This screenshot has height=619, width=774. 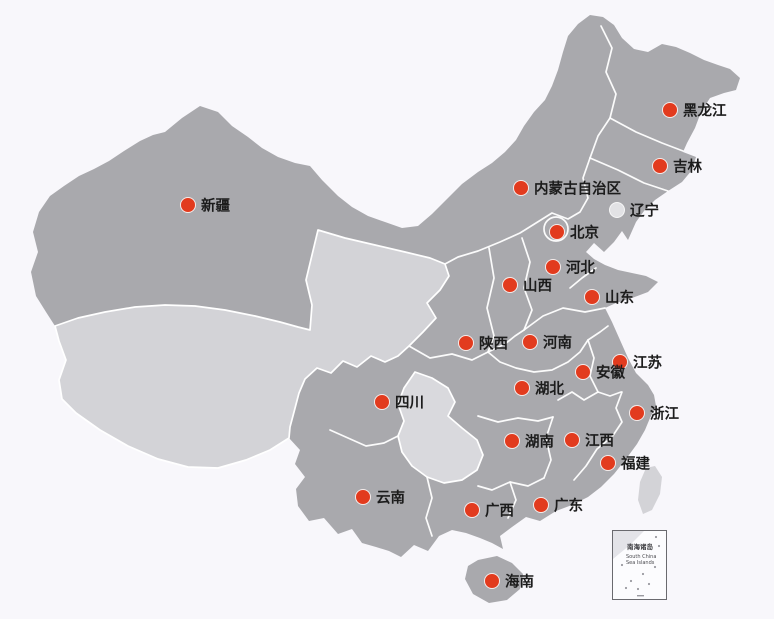 I want to click on marker-henan: 河南, so click(x=547, y=343).